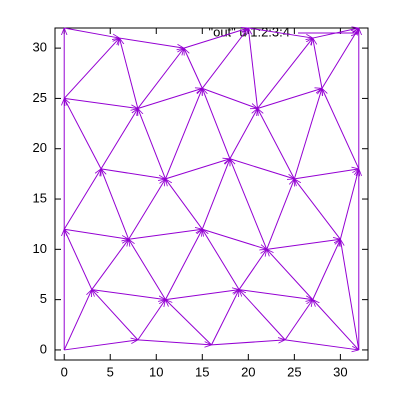 Image resolution: width=400 pixels, height=400 pixels. What do you see at coordinates (248, 371) in the screenshot?
I see `x-tick-label: 20` at bounding box center [248, 371].